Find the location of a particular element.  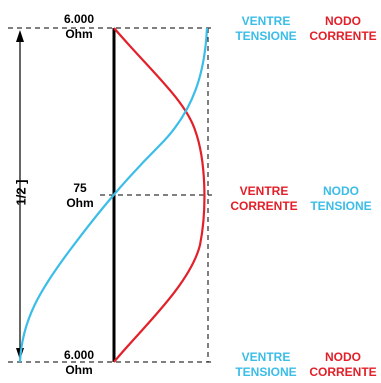

middle-impedance: 75 Ohm is located at coordinates (80, 196).